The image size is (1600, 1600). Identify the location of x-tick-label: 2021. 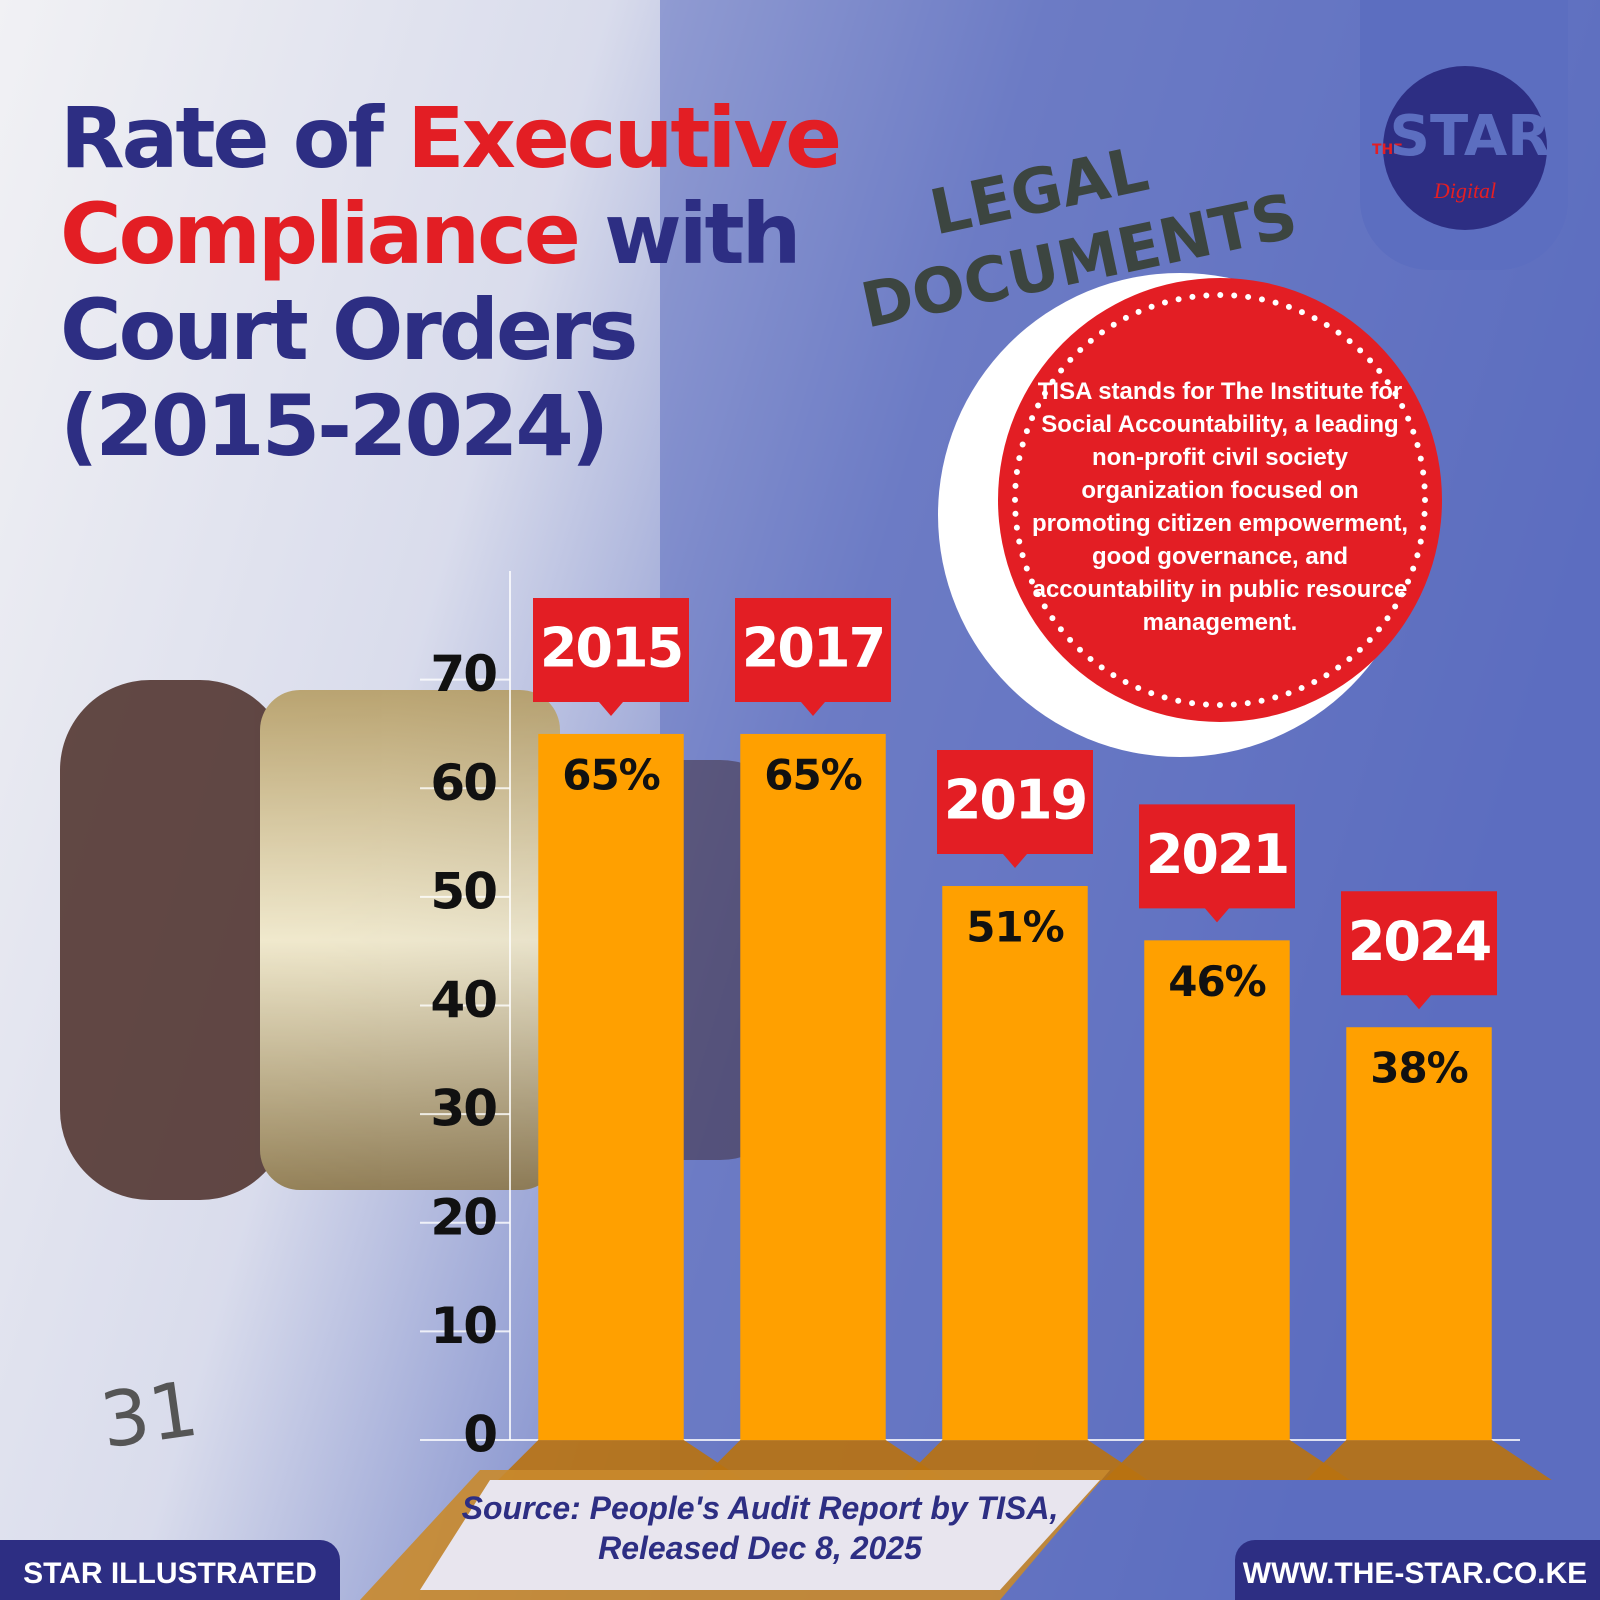
(1217, 854).